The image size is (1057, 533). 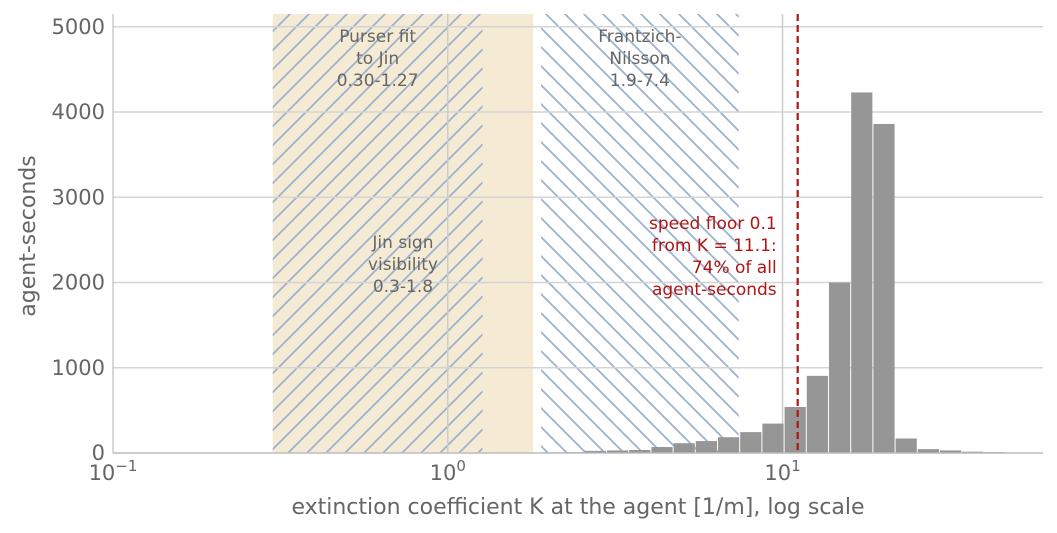 What do you see at coordinates (448, 471) in the screenshot?
I see `x-tick-label: 10⁰` at bounding box center [448, 471].